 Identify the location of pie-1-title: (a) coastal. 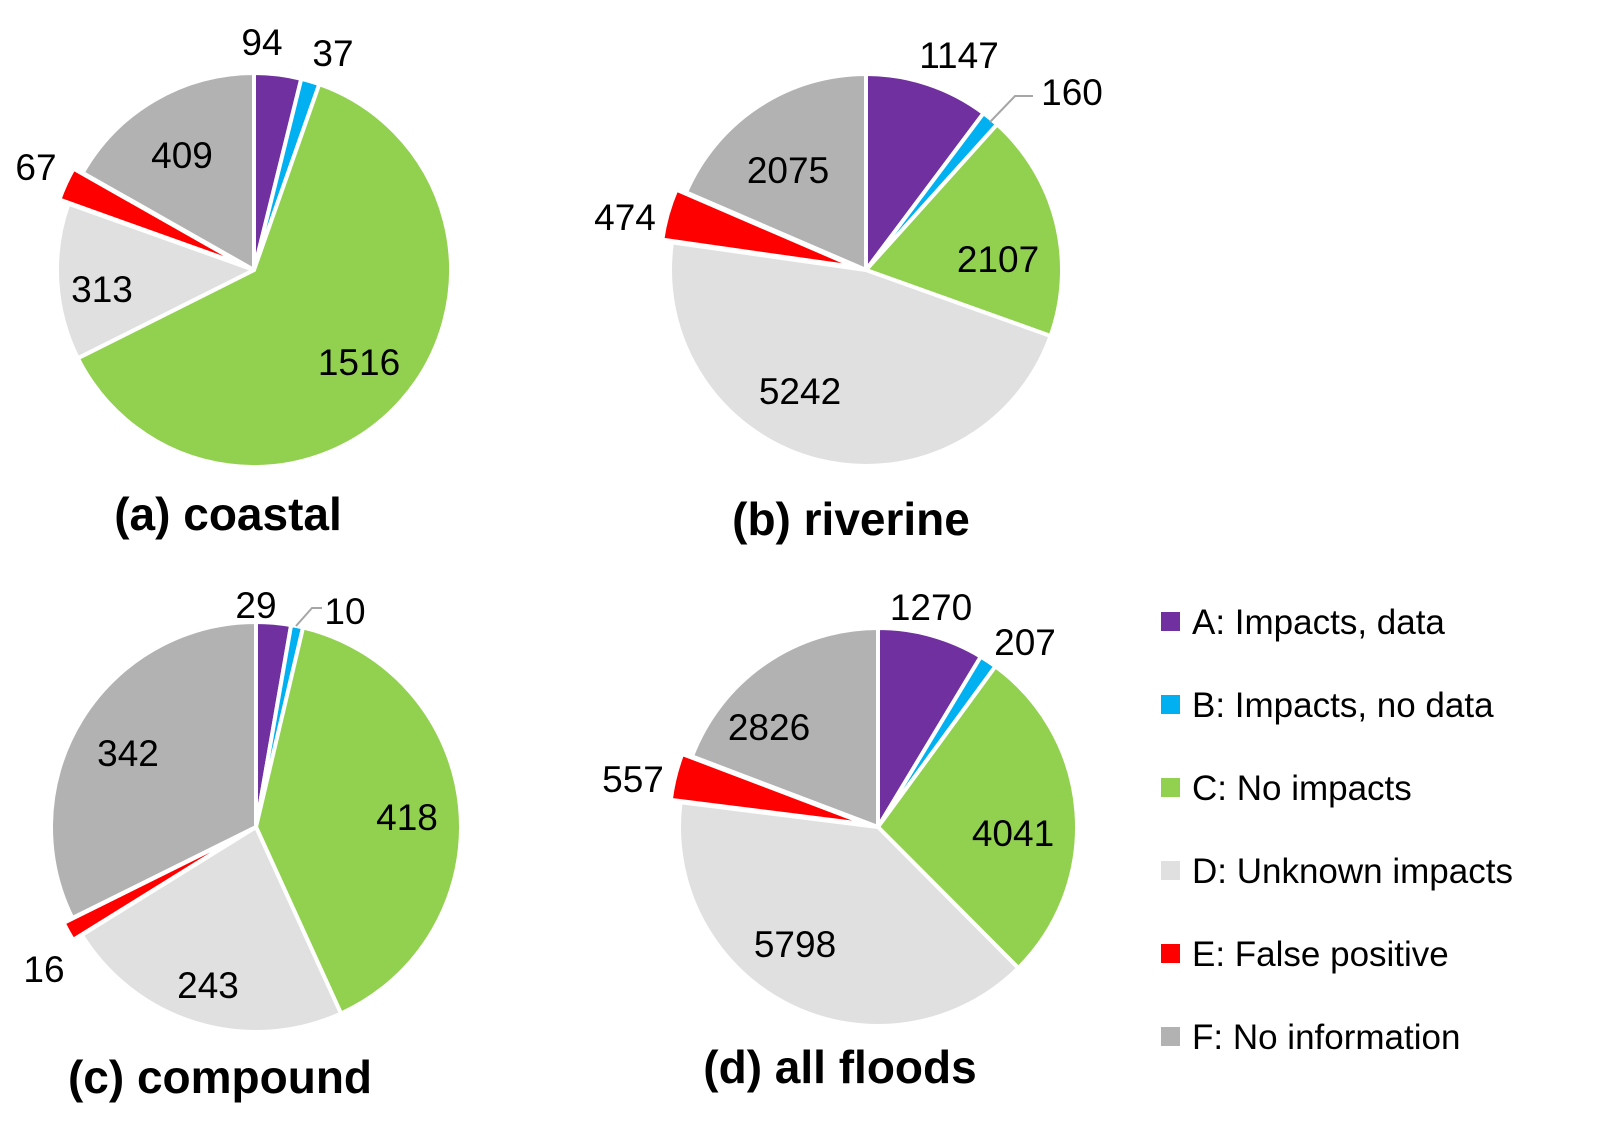
(228, 514).